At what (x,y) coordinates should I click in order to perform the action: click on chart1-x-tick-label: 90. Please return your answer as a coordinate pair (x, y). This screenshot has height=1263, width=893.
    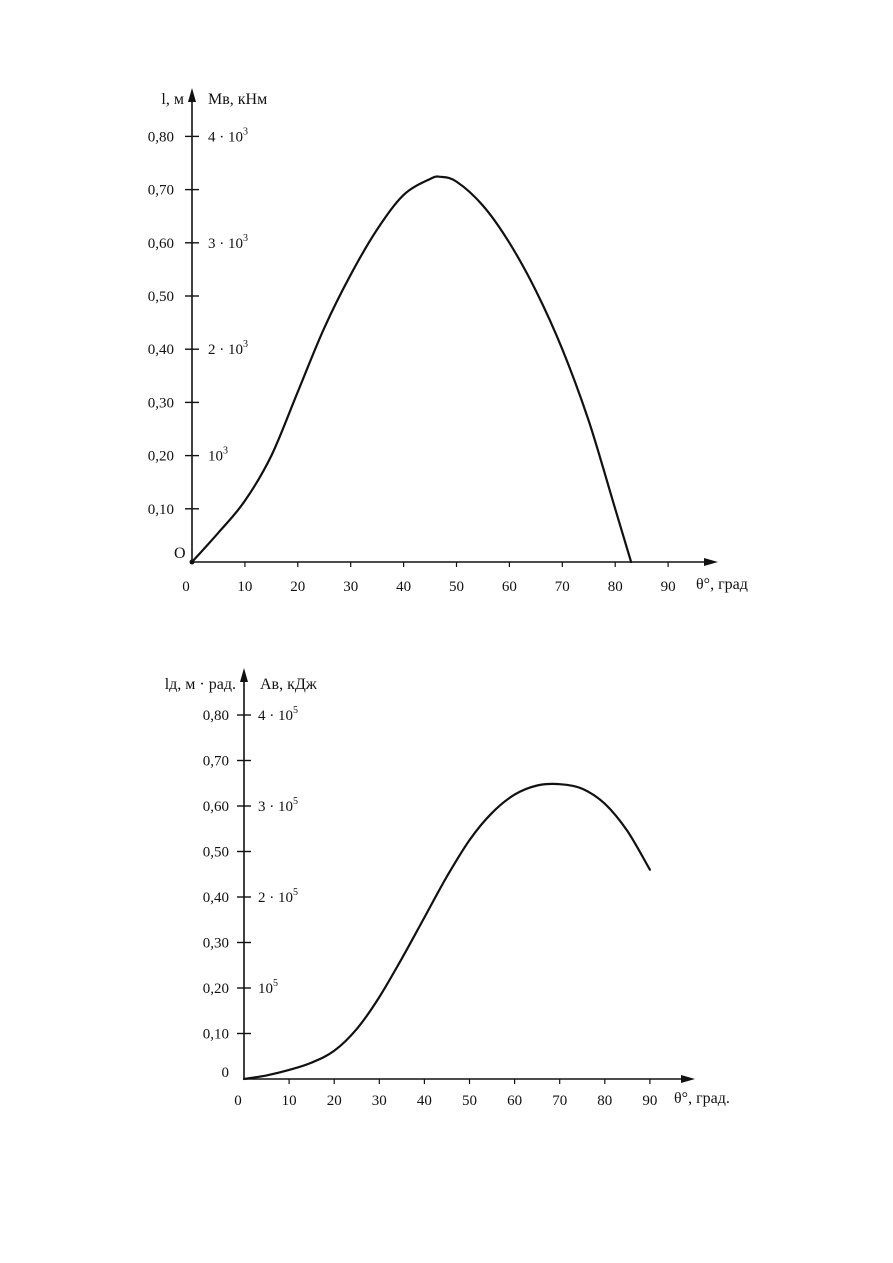
    Looking at the image, I should click on (668, 587).